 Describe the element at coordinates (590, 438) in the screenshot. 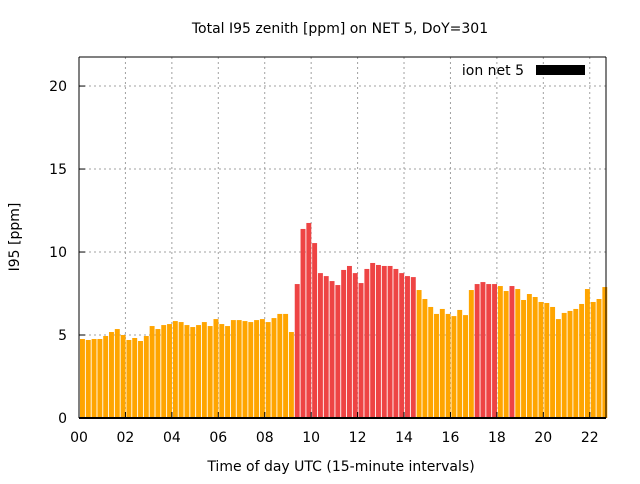

I see `x-tick-label: 22` at that location.